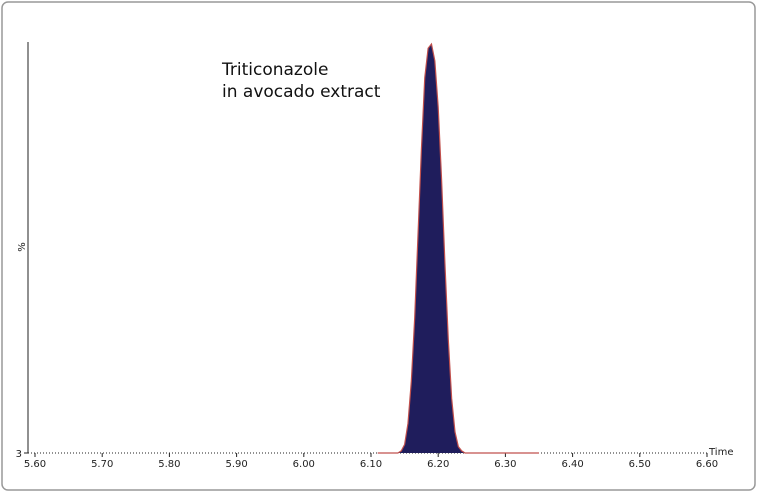  What do you see at coordinates (707, 464) in the screenshot?
I see `x-tick-label: 6.60` at bounding box center [707, 464].